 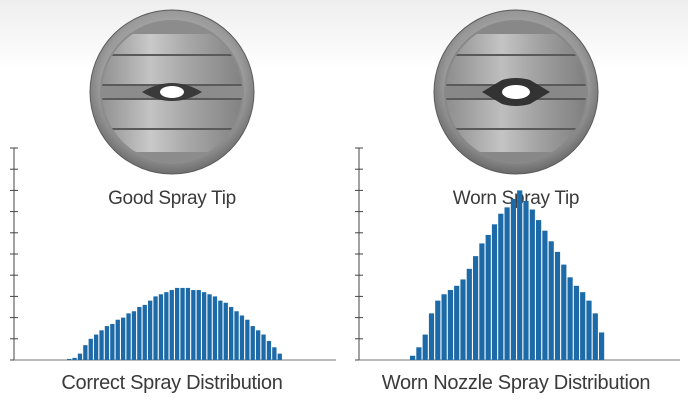 What do you see at coordinates (172, 383) in the screenshot?
I see `correct-distribution-caption: Correct Spray Distribution` at bounding box center [172, 383].